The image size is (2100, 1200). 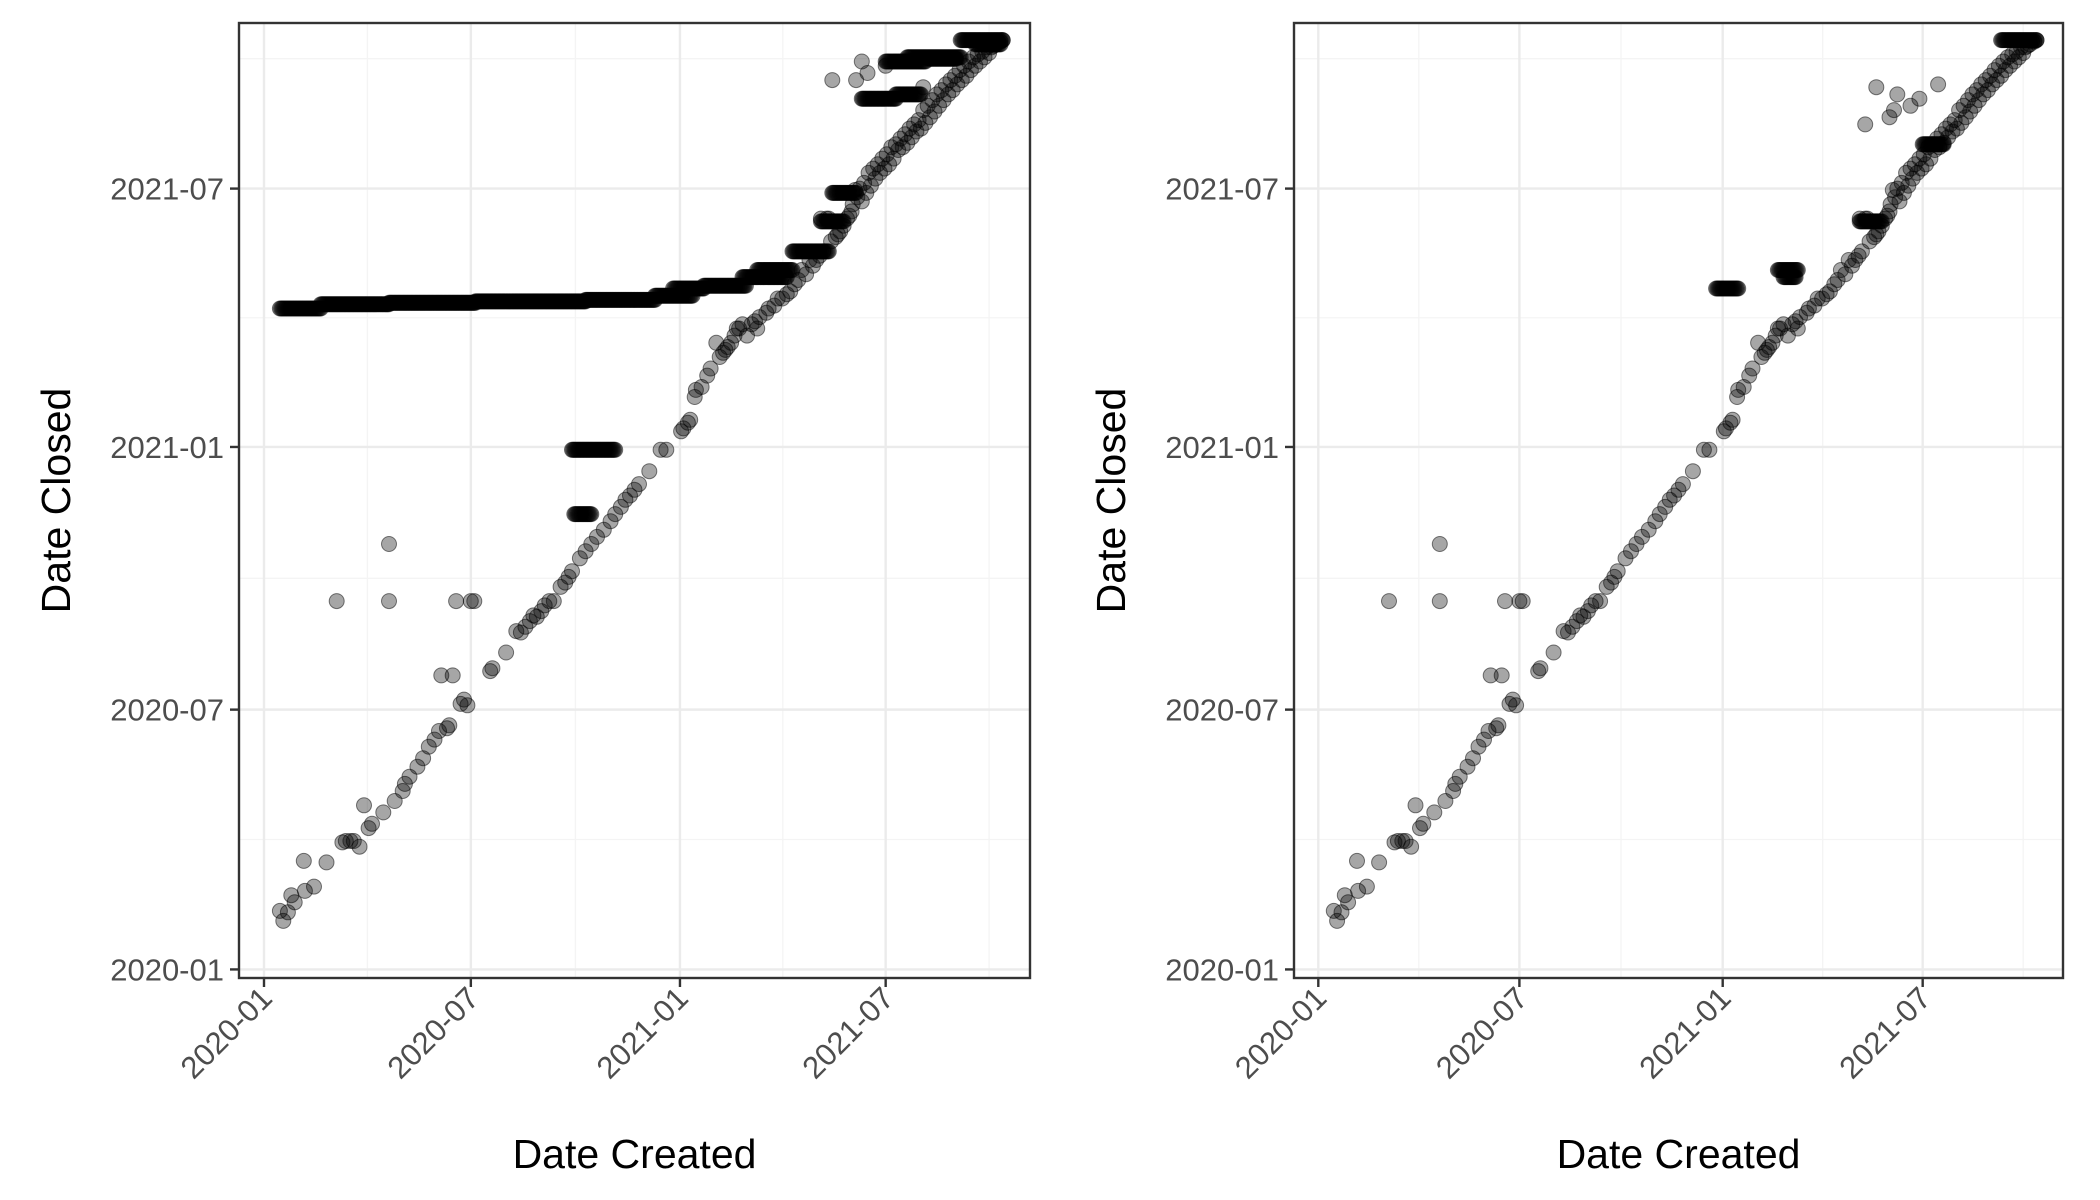 What do you see at coordinates (167, 969) in the screenshot?
I see `y-tick-label: 2020-01` at bounding box center [167, 969].